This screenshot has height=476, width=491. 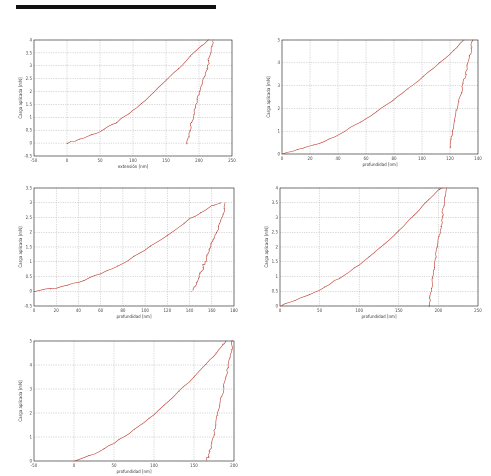 What do you see at coordinates (168, 310) in the screenshot?
I see `x-tick-label: 120` at bounding box center [168, 310].